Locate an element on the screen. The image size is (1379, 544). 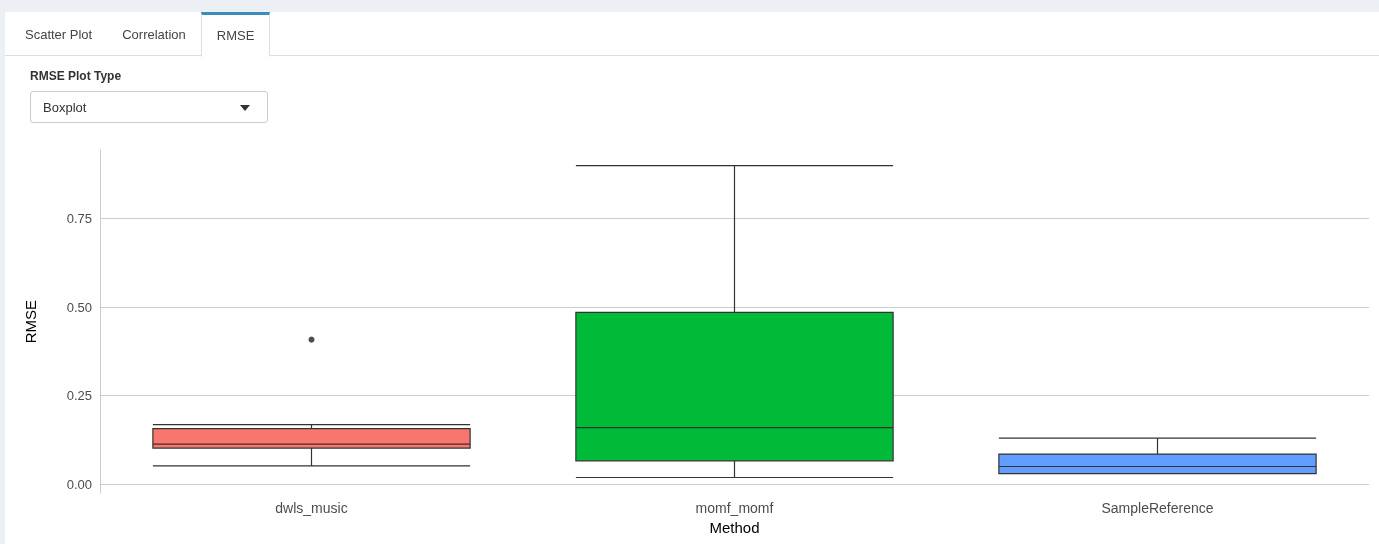
x-axis-title: Method is located at coordinates (734, 527).